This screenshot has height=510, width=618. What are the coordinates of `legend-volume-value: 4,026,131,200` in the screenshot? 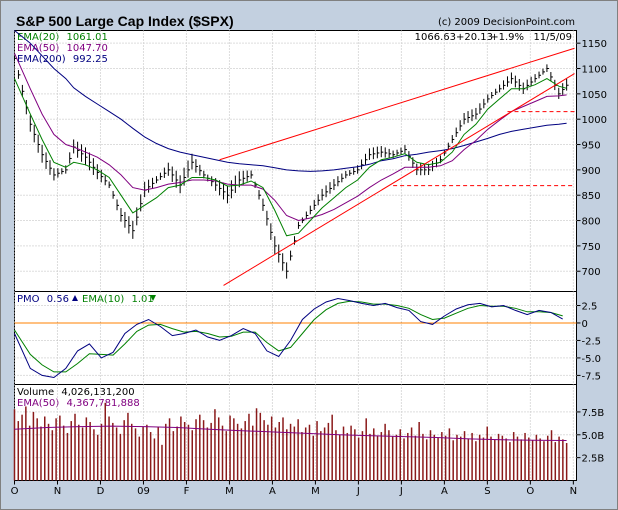 It's located at (97, 392).